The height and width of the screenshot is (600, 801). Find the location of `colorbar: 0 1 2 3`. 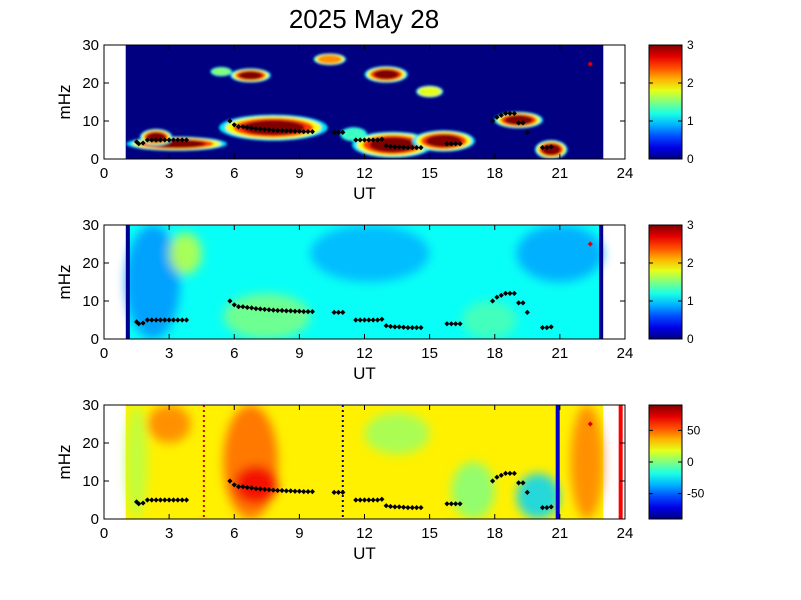

colorbar: 0 1 2 3 is located at coordinates (671, 102).